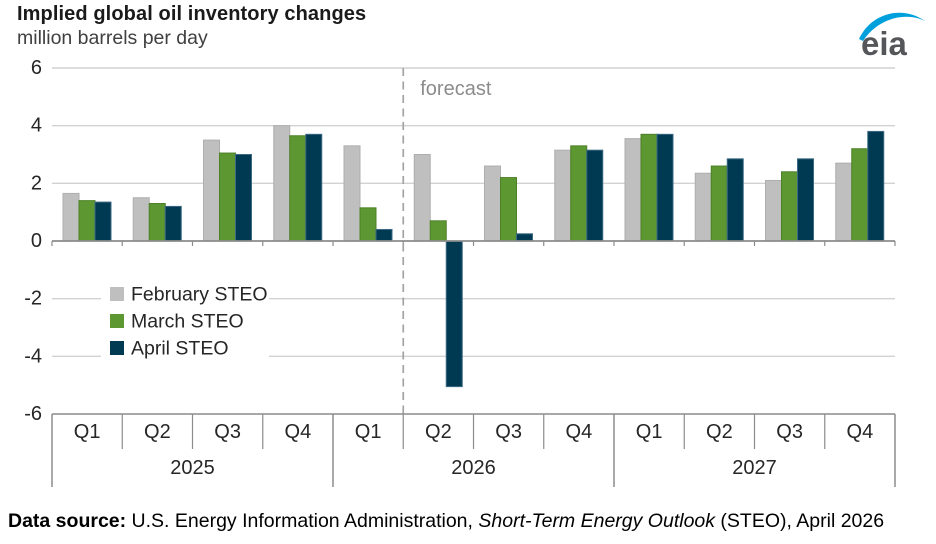  I want to click on bar-february-q4-2027, so click(844, 202).